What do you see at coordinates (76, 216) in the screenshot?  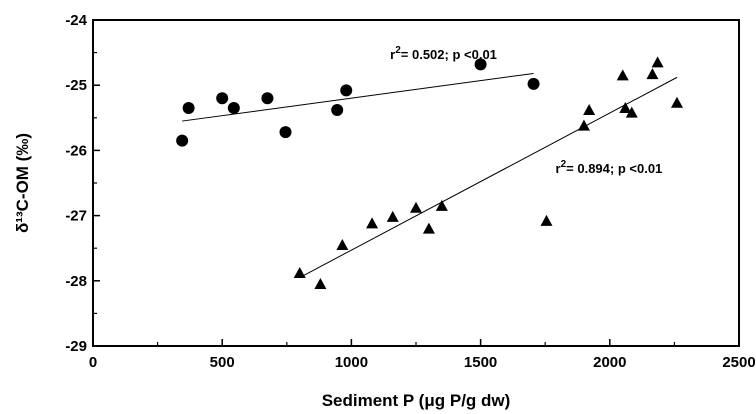 I see `y-tick-label: -27` at bounding box center [76, 216].